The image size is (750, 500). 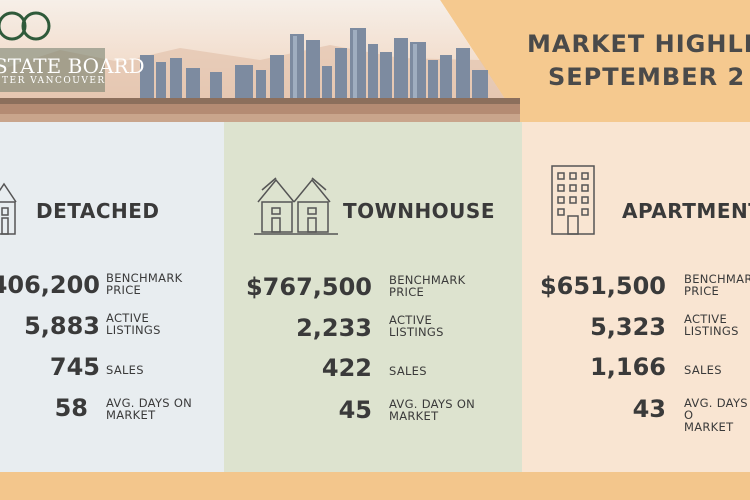 What do you see at coordinates (308, 287) in the screenshot?
I see `benchmark-price-value: $767,500` at bounding box center [308, 287].